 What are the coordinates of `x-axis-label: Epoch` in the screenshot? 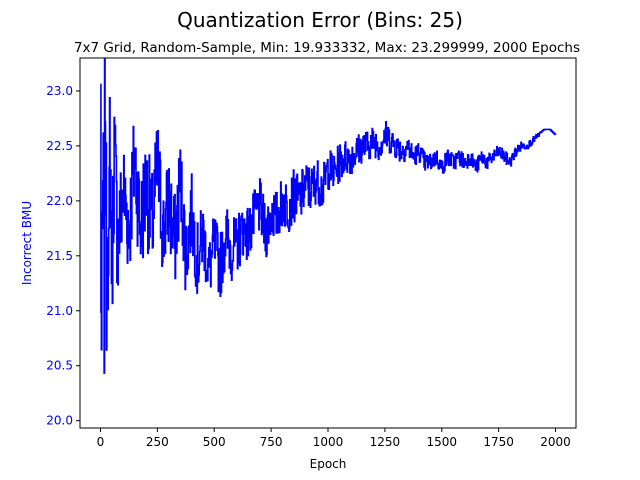 It's located at (328, 464).